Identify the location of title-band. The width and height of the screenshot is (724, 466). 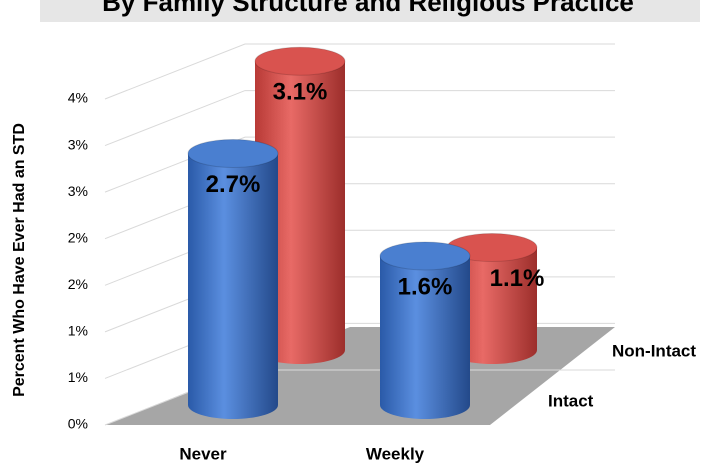
(370, 11).